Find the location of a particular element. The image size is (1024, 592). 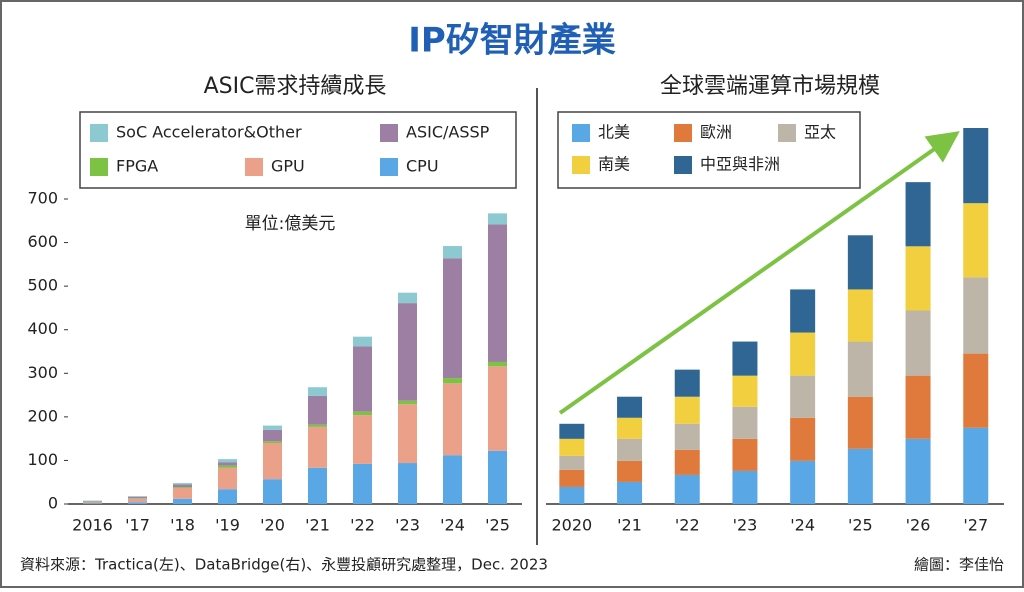

chart-title: 全球雲端運算市場規模 is located at coordinates (770, 86).